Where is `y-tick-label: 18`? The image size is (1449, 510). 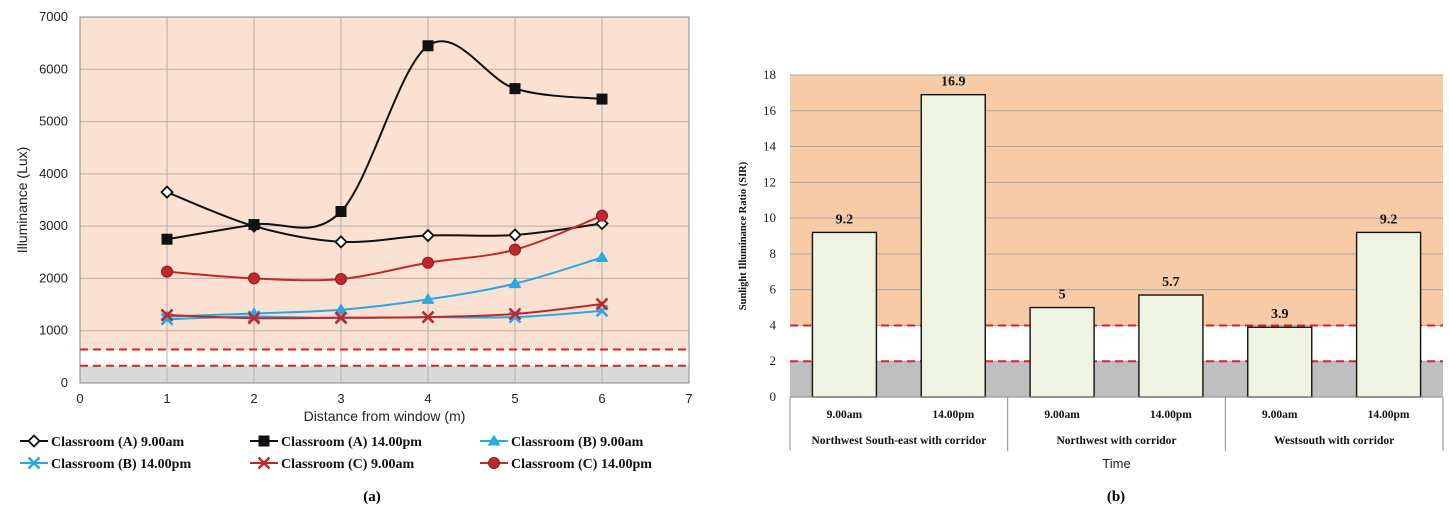 y-tick-label: 18 is located at coordinates (769, 74).